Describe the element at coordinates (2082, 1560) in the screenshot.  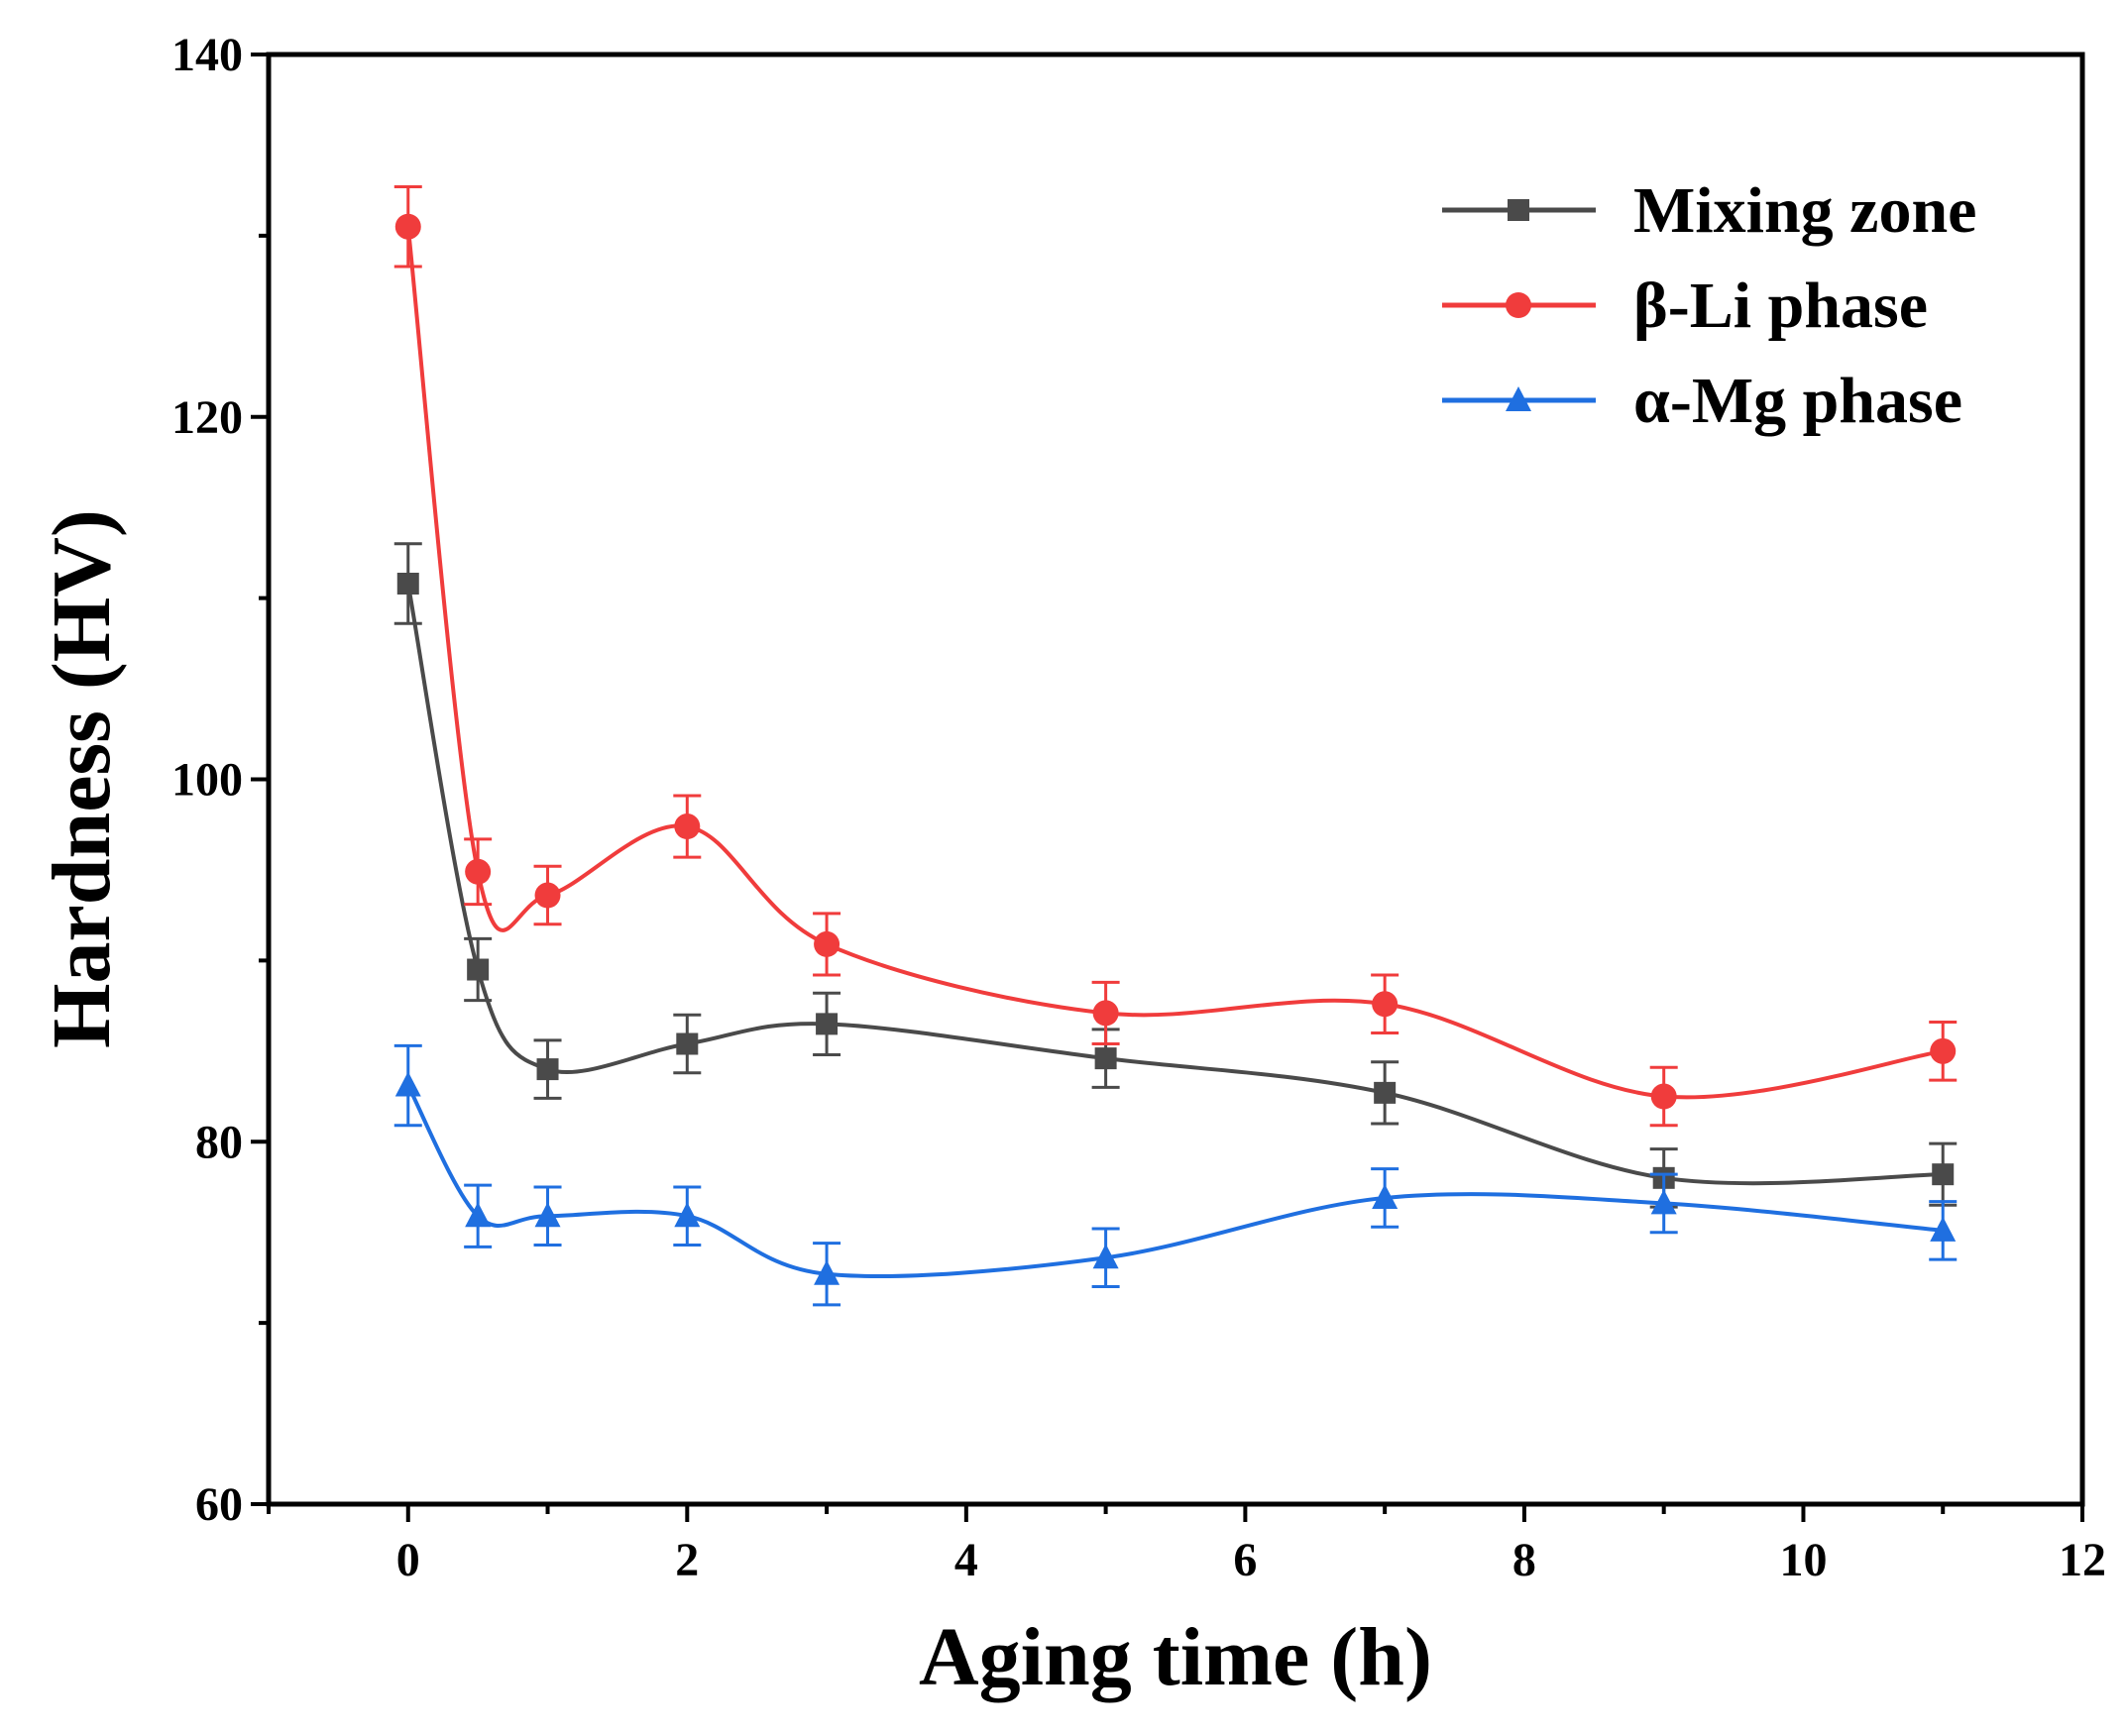
I see `x-tick-label: 12` at that location.